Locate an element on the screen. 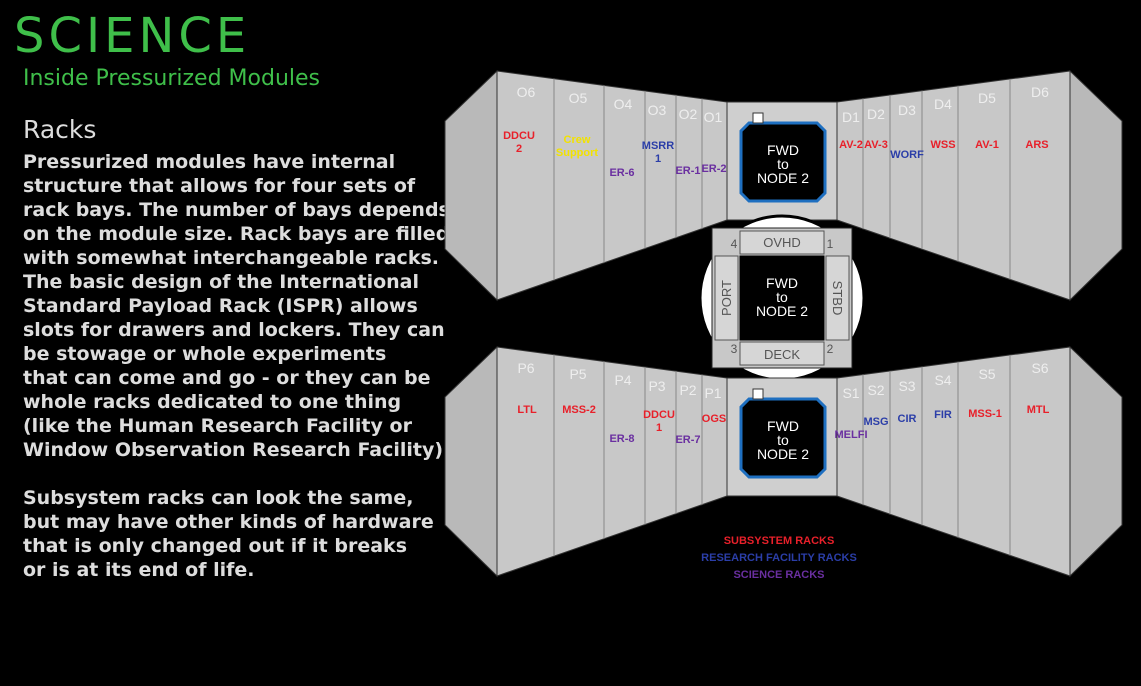 This screenshot has width=1141, height=686. rack-label: CIR is located at coordinates (907, 419).